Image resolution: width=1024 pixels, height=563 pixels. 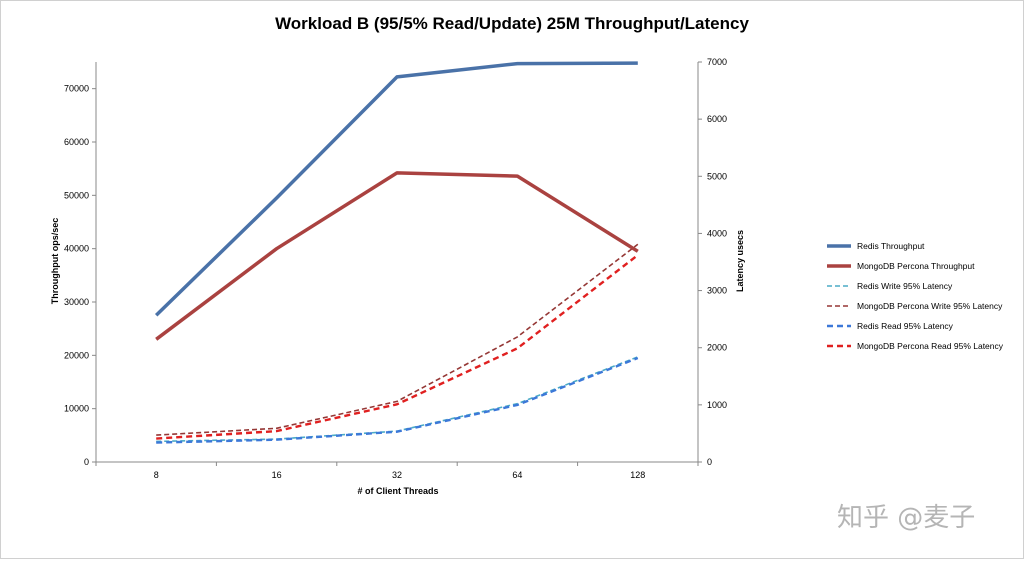 What do you see at coordinates (517, 475) in the screenshot?
I see `x-tick-label: 64` at bounding box center [517, 475].